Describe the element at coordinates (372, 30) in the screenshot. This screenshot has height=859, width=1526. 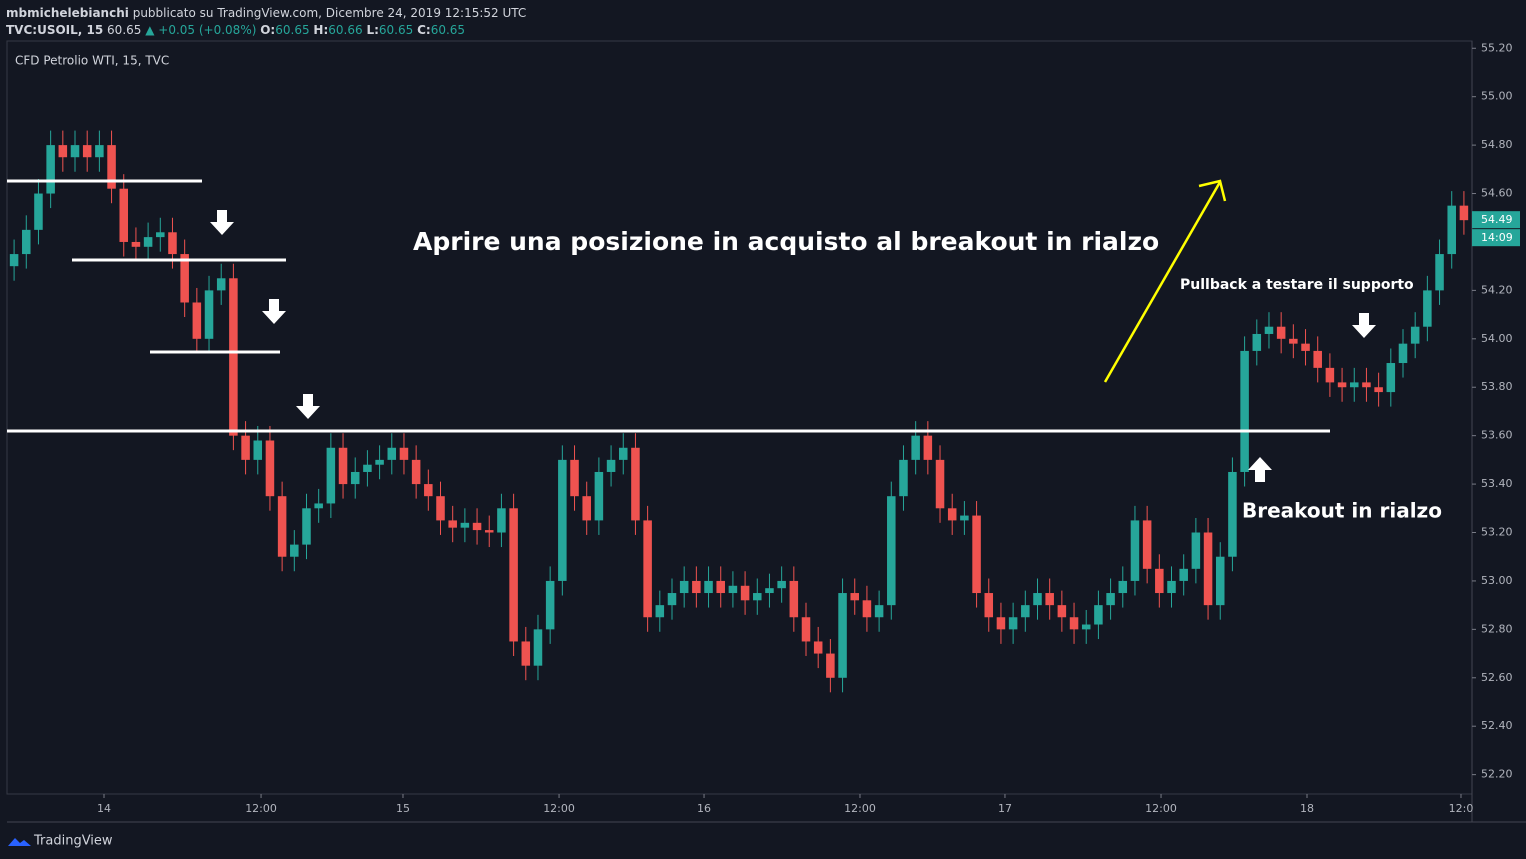
I see `l-label: L:` at that location.